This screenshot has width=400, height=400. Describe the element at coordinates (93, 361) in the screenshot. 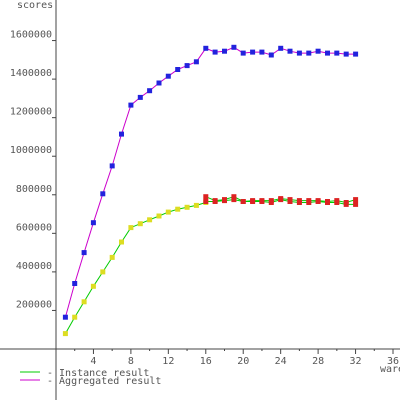

I see `x-tick-label: 4` at that location.